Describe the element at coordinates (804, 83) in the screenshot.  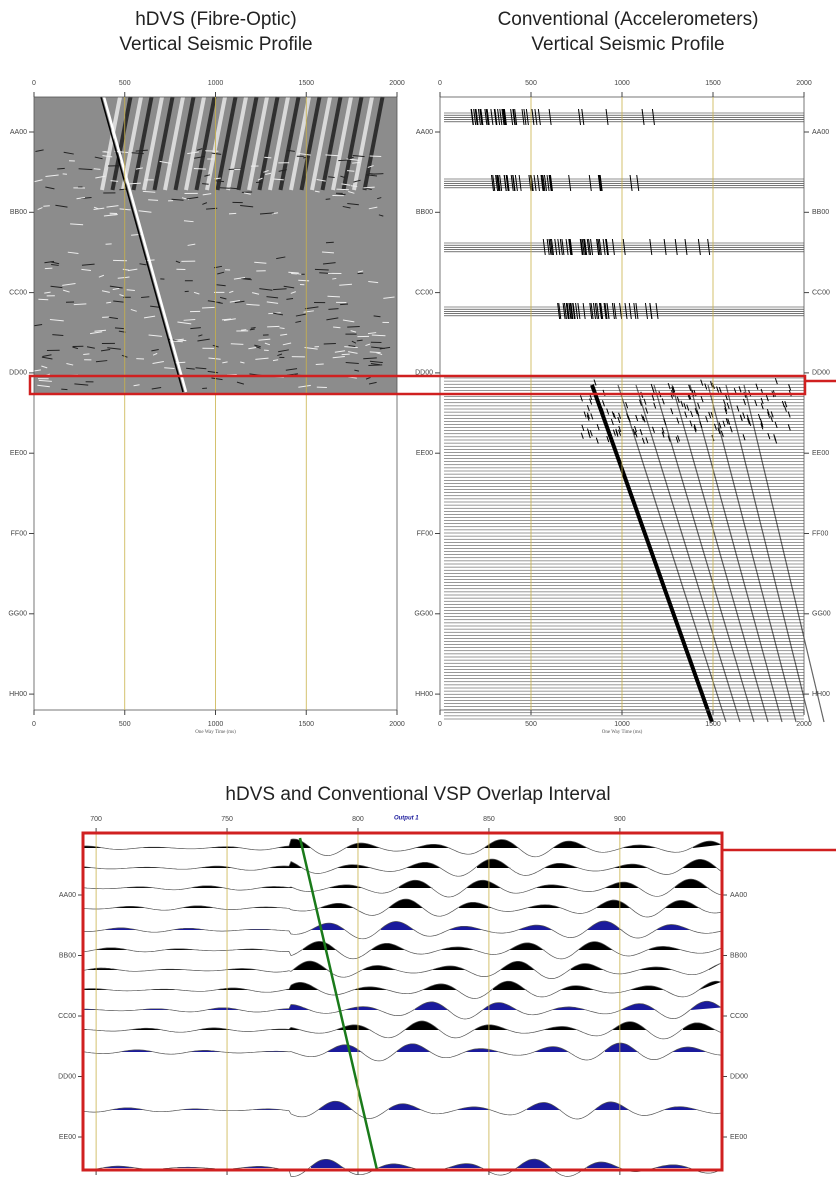
I see `x-tick-label: 2000` at that location.